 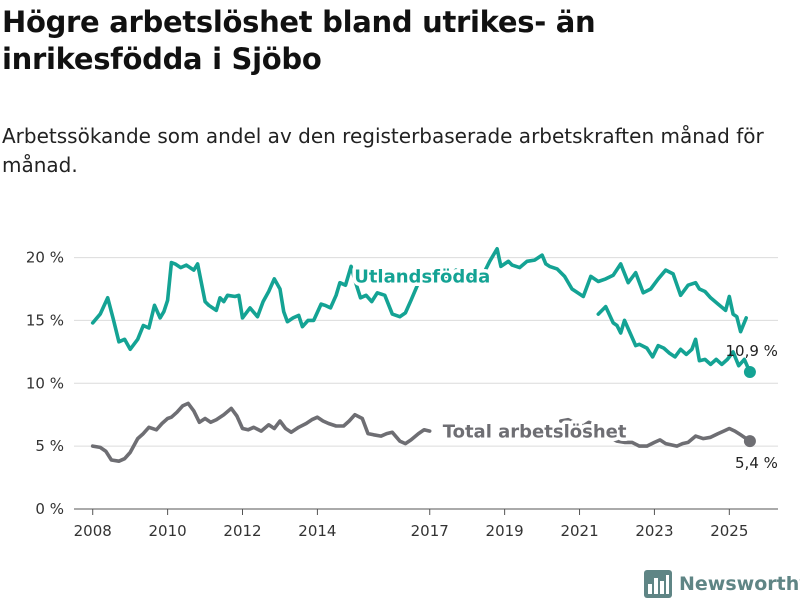 What do you see at coordinates (434, 436) in the screenshot?
I see `series-1: 5,4 %` at bounding box center [434, 436].